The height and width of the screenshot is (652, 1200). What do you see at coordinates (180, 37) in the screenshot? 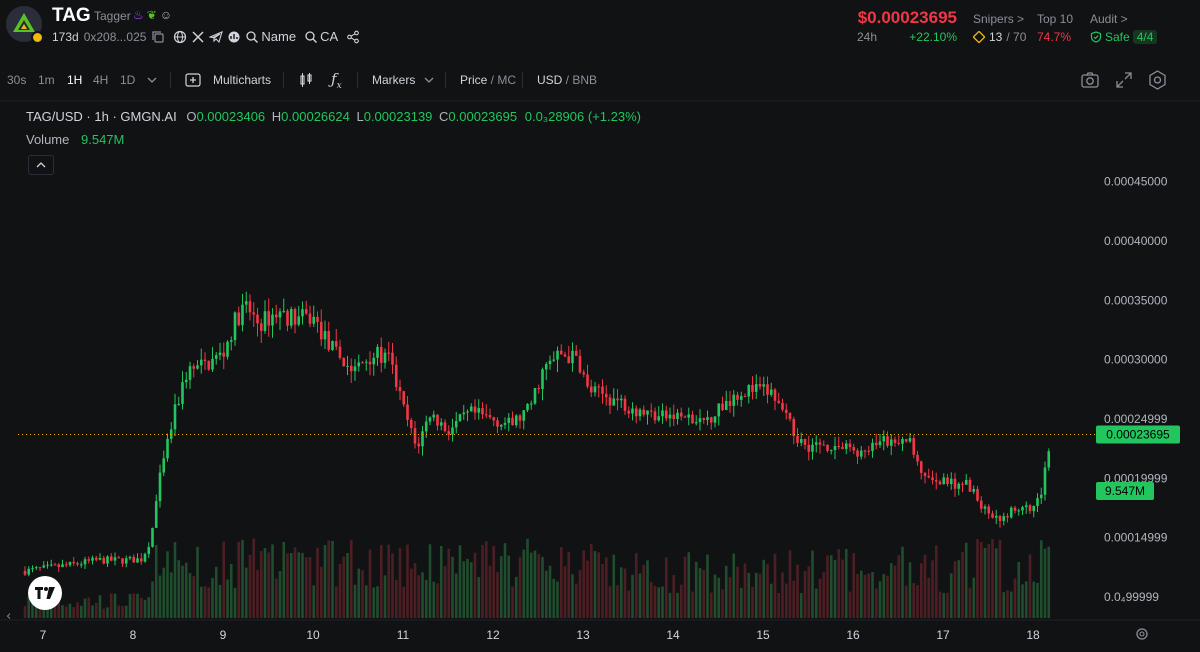
I see `globe-icon` at bounding box center [180, 37].